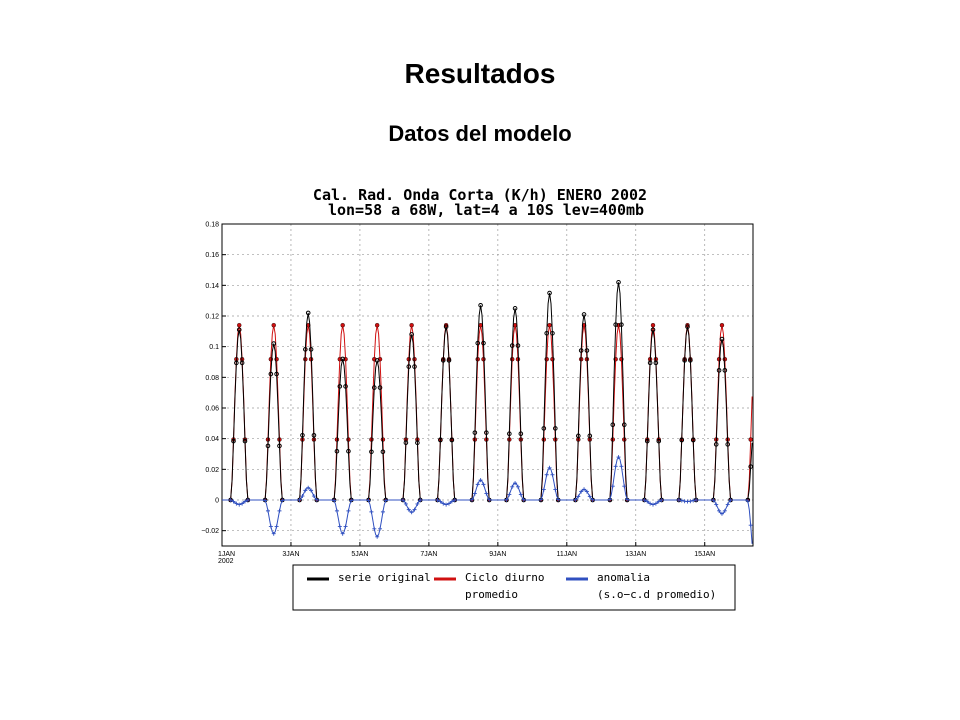 The height and width of the screenshot is (720, 960). I want to click on legend-box, so click(514, 587).